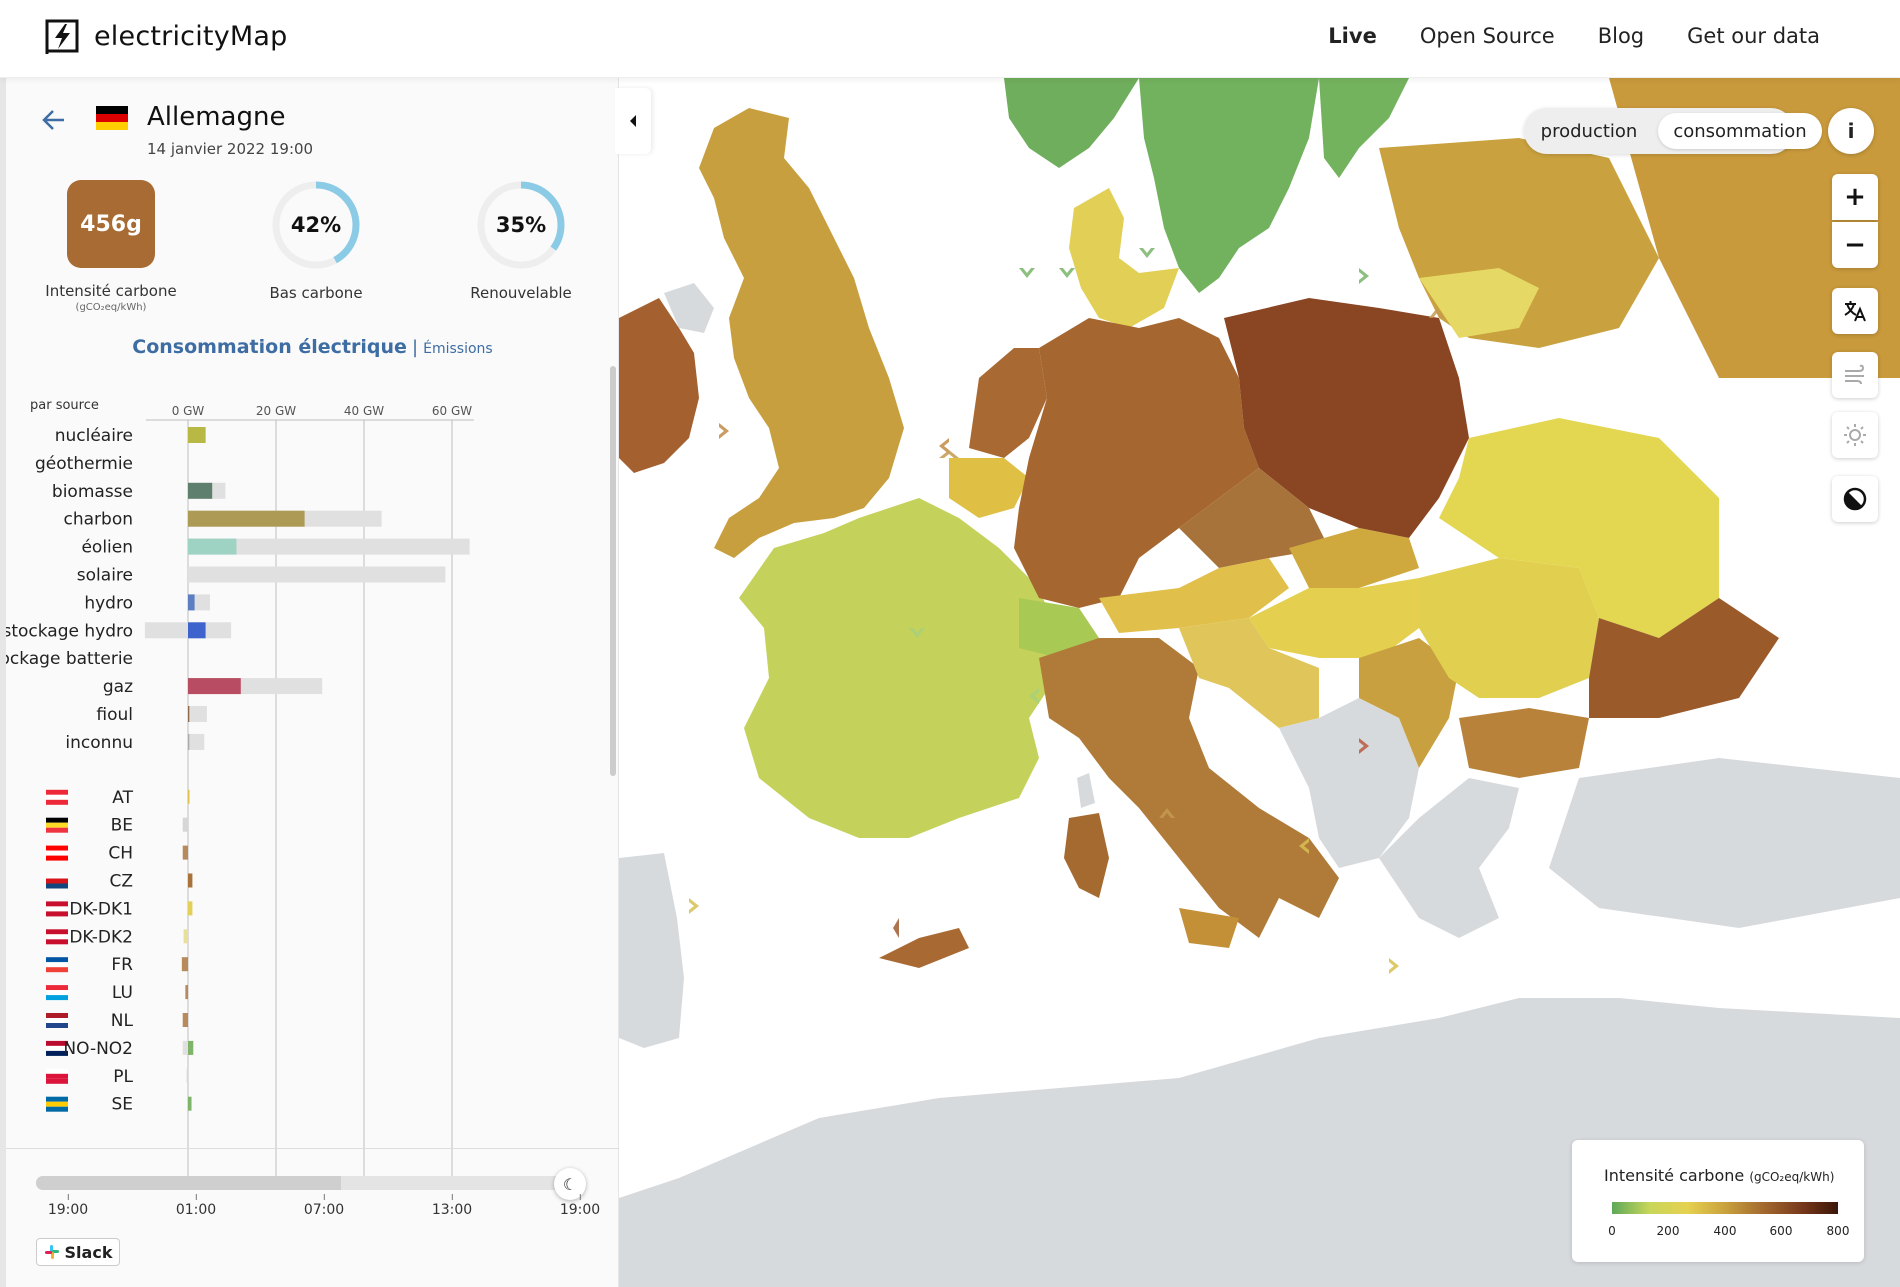 The width and height of the screenshot is (1900, 1287). Describe the element at coordinates (54, 120) in the screenshot. I see `back-arrow-icon` at that location.